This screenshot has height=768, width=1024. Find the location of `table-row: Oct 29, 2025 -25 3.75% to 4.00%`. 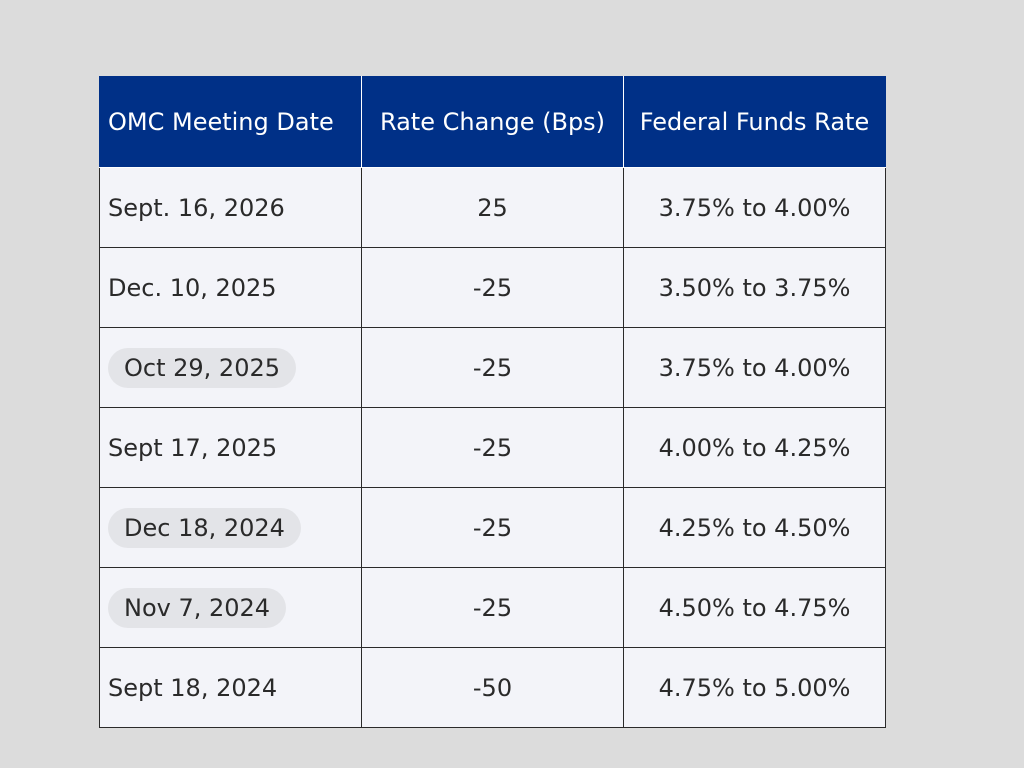

table-row: Oct 29, 2025 -25 3.75% to 4.00% is located at coordinates (492, 367).